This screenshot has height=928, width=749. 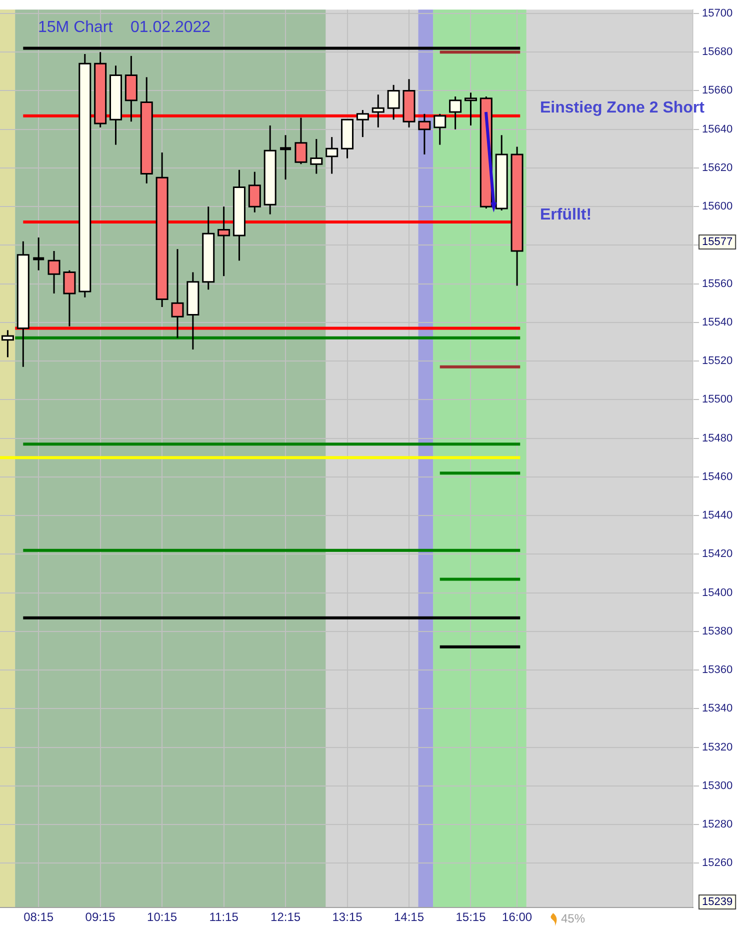 I want to click on y-tick-label: 15560, so click(x=717, y=284).